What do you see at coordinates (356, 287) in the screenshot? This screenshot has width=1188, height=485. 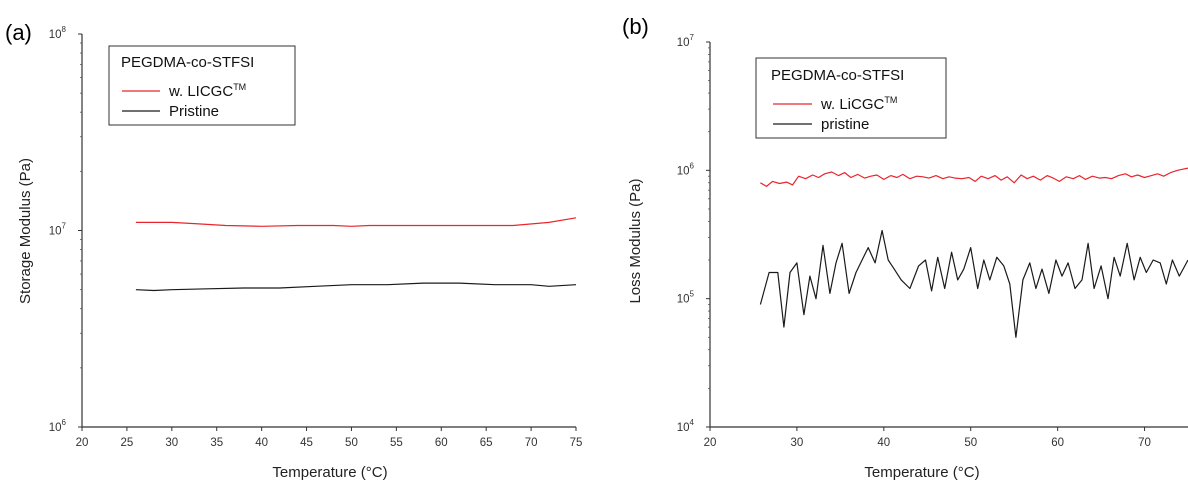 I see `panel-a-series-line-pristine` at bounding box center [356, 287].